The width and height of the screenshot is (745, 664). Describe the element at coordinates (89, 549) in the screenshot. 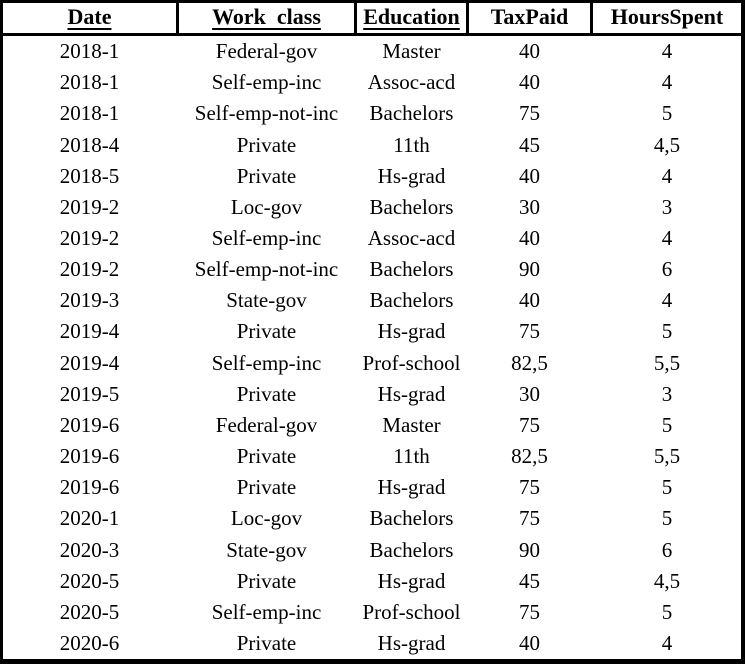

I see `cell-date: 2020-3` at that location.